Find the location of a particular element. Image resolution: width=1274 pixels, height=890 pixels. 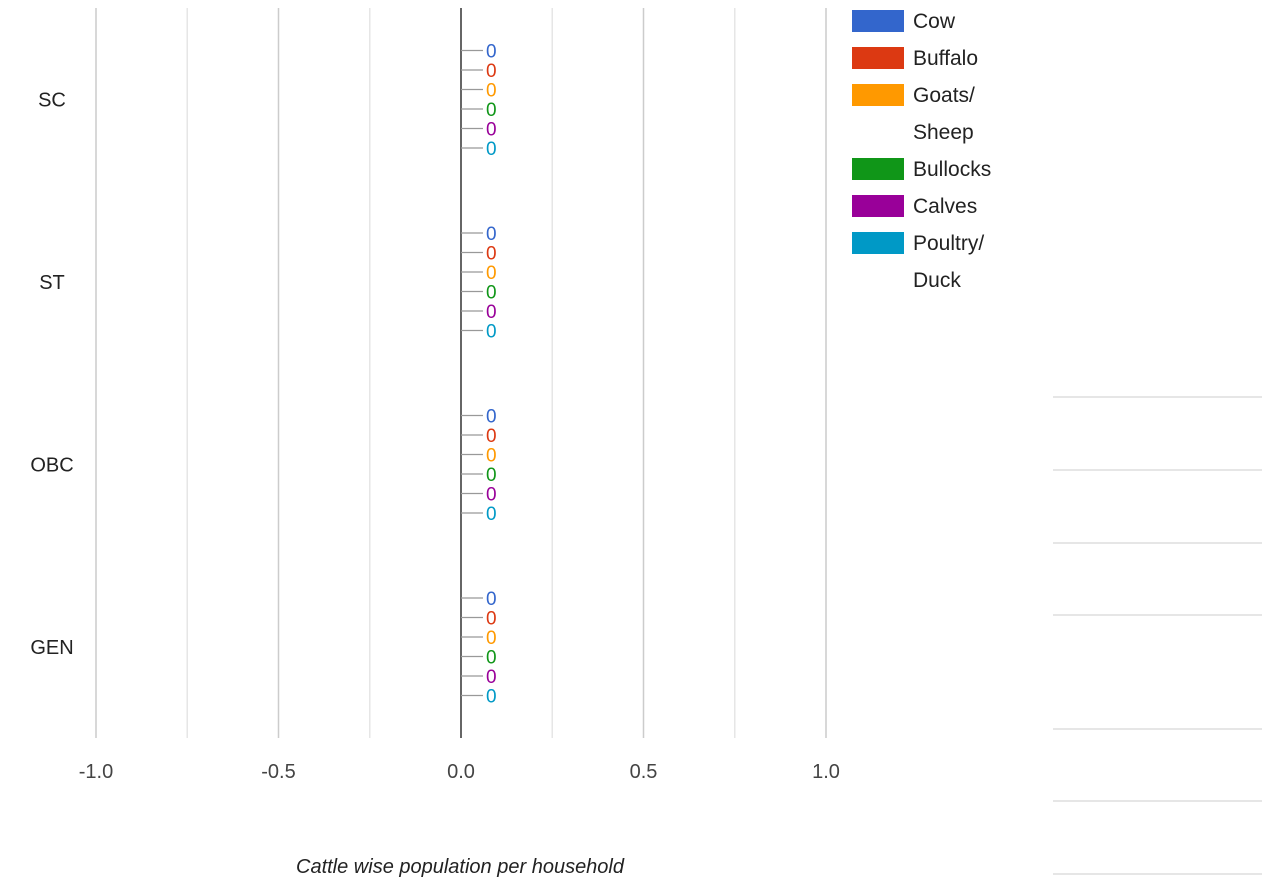

tick-labels: -1.0 -0.5 0.0 0.5 1.0 is located at coordinates (459, 772).